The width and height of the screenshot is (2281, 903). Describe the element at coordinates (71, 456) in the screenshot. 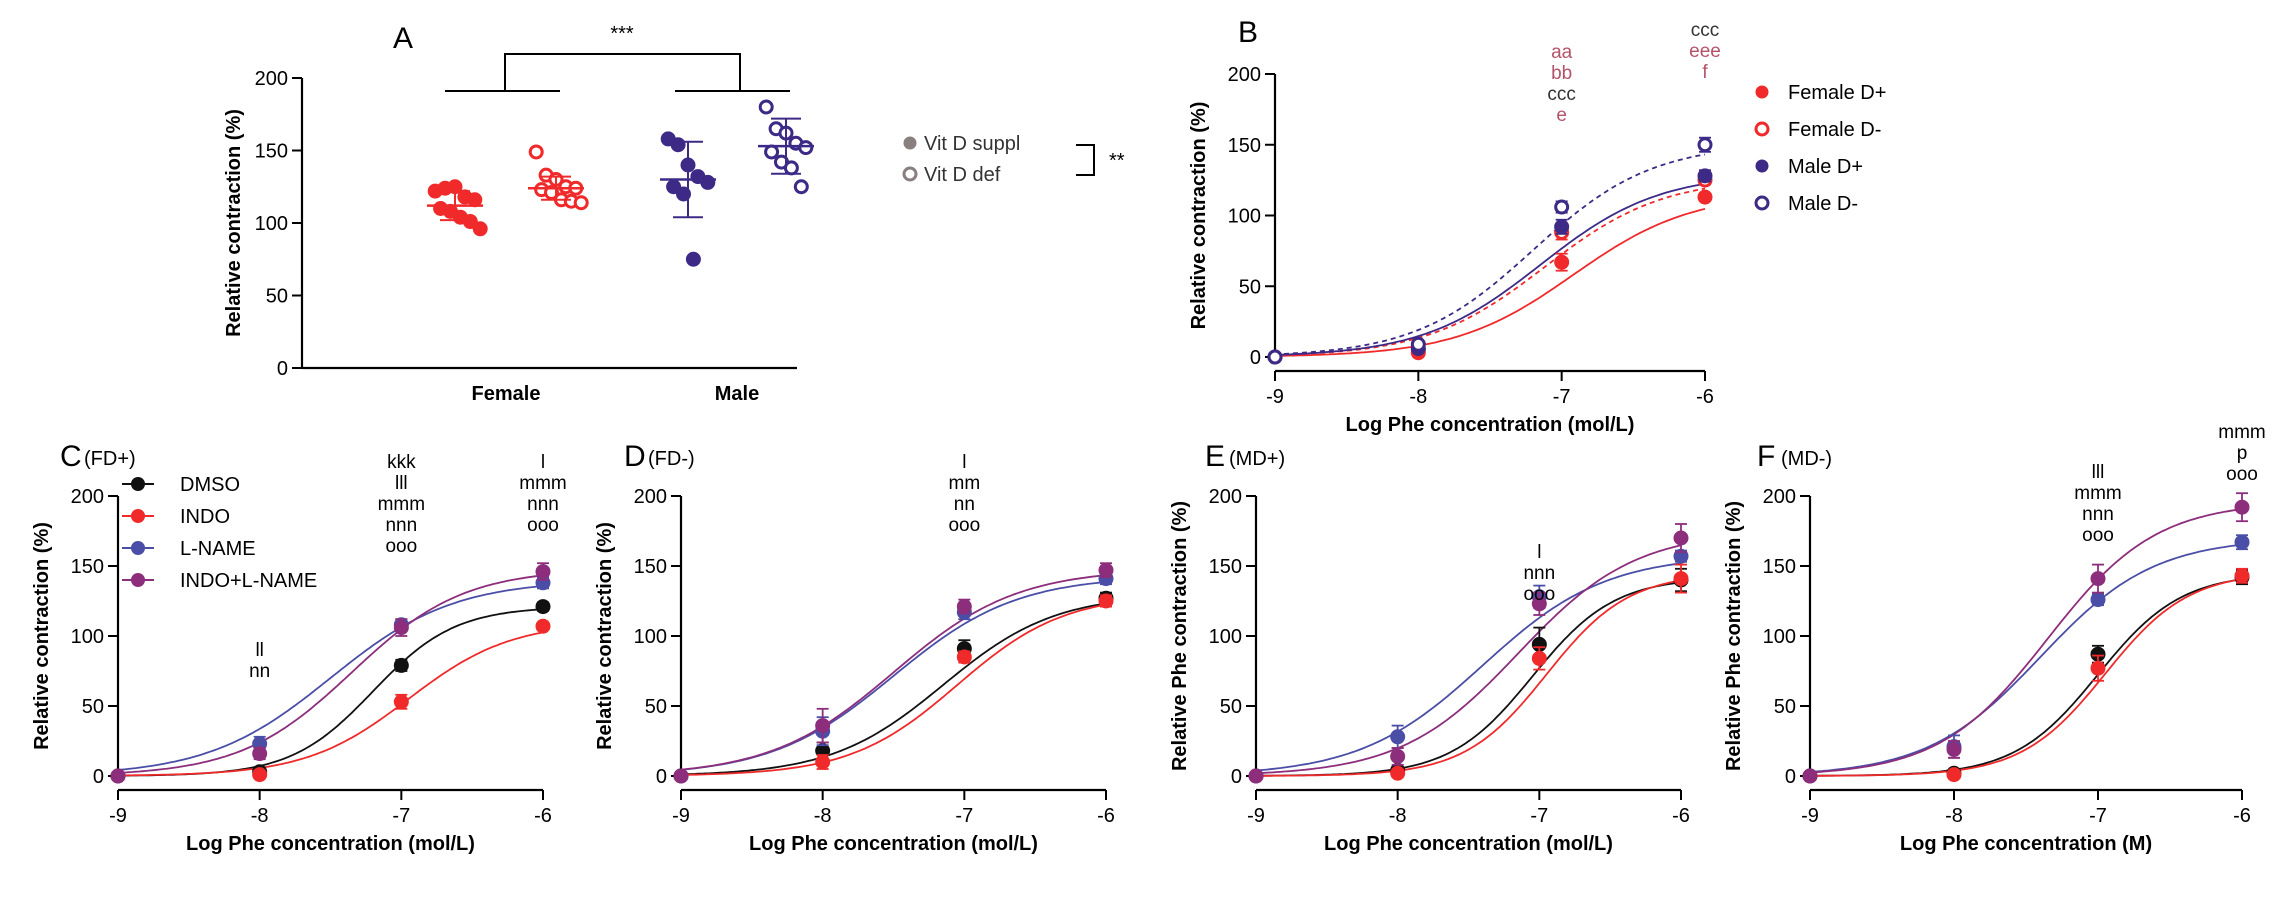

I see `panel-label: C` at that location.